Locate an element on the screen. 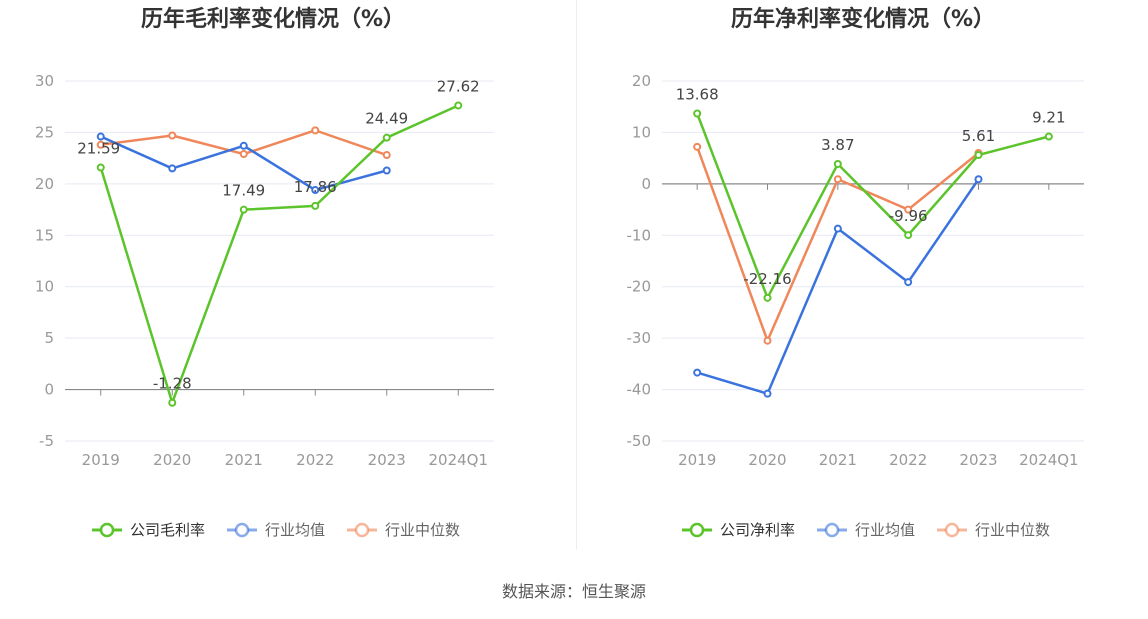 This screenshot has height=619, width=1148. data-label: 17.49 is located at coordinates (243, 191).